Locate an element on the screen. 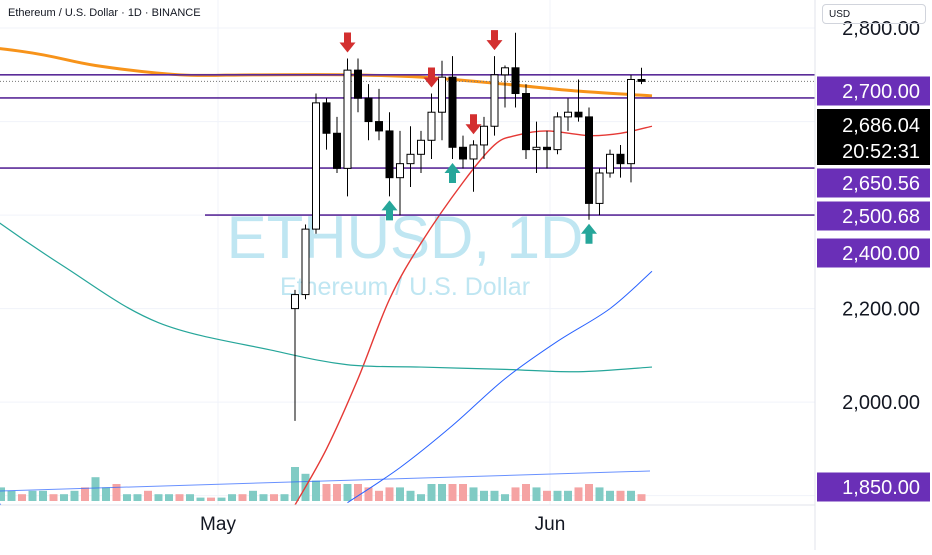 This screenshot has width=932, height=555. level-label: 2,650.56 is located at coordinates (881, 184).